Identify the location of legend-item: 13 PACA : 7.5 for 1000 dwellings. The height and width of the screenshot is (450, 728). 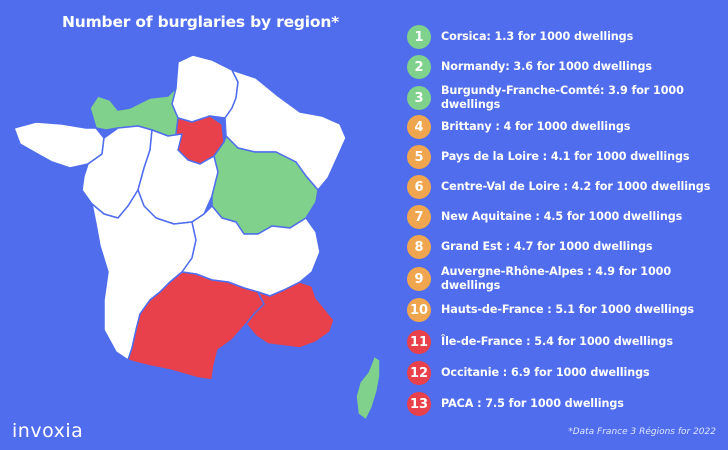
(566, 404).